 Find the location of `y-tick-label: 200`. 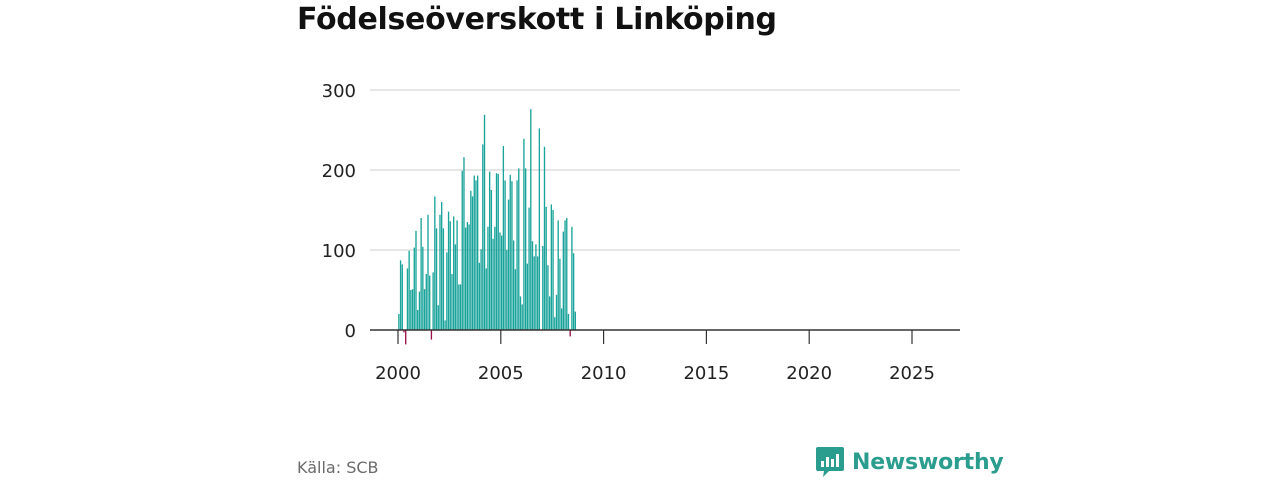

y-tick-label: 200 is located at coordinates (339, 171).